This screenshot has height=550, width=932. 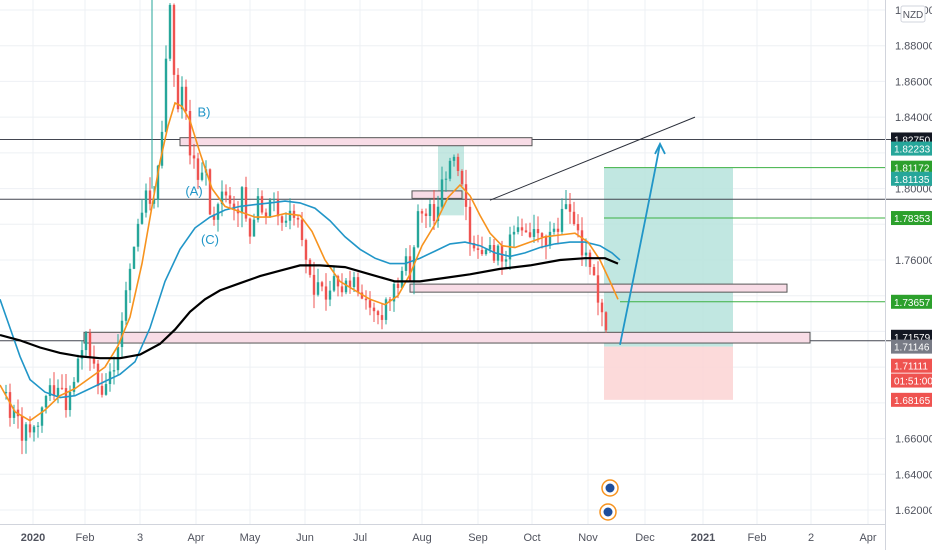 What do you see at coordinates (640, 244) in the screenshot?
I see `projection-arrow` at bounding box center [640, 244].